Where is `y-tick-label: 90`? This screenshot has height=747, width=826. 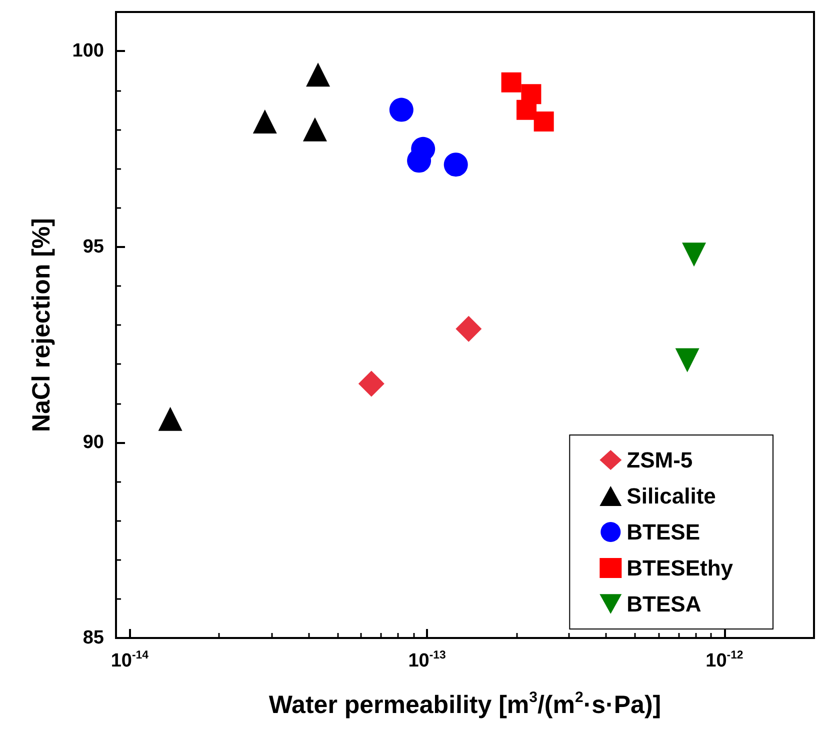 y-tick-label: 90 is located at coordinates (93, 442).